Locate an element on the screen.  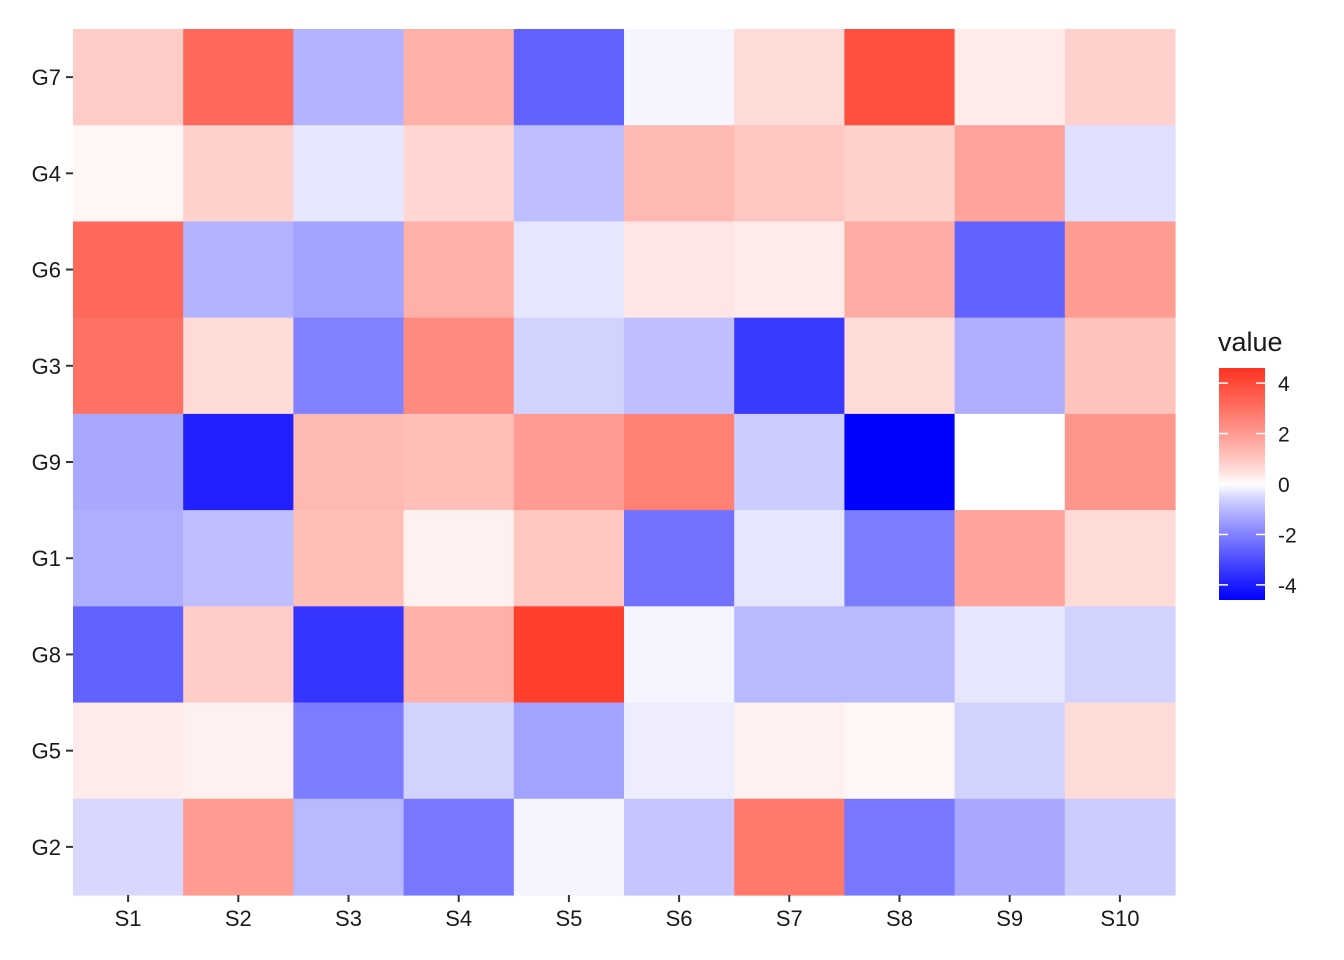
heatmap-cell-G7-S3 is located at coordinates (349, 77).